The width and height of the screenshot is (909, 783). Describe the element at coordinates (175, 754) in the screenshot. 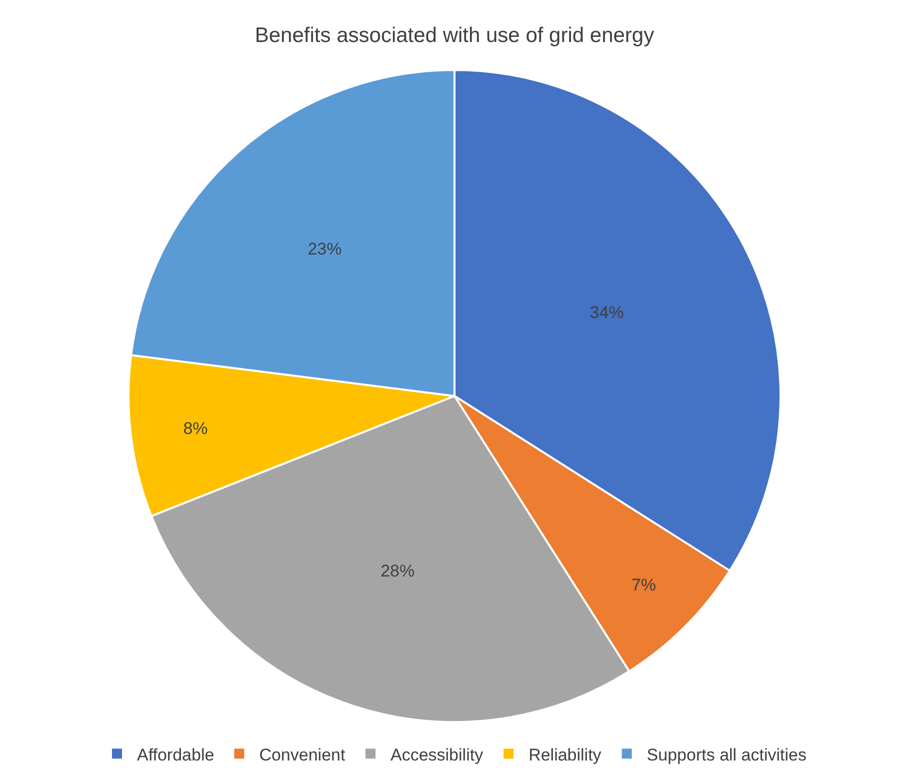

I see `legend-label: Affordable` at that location.